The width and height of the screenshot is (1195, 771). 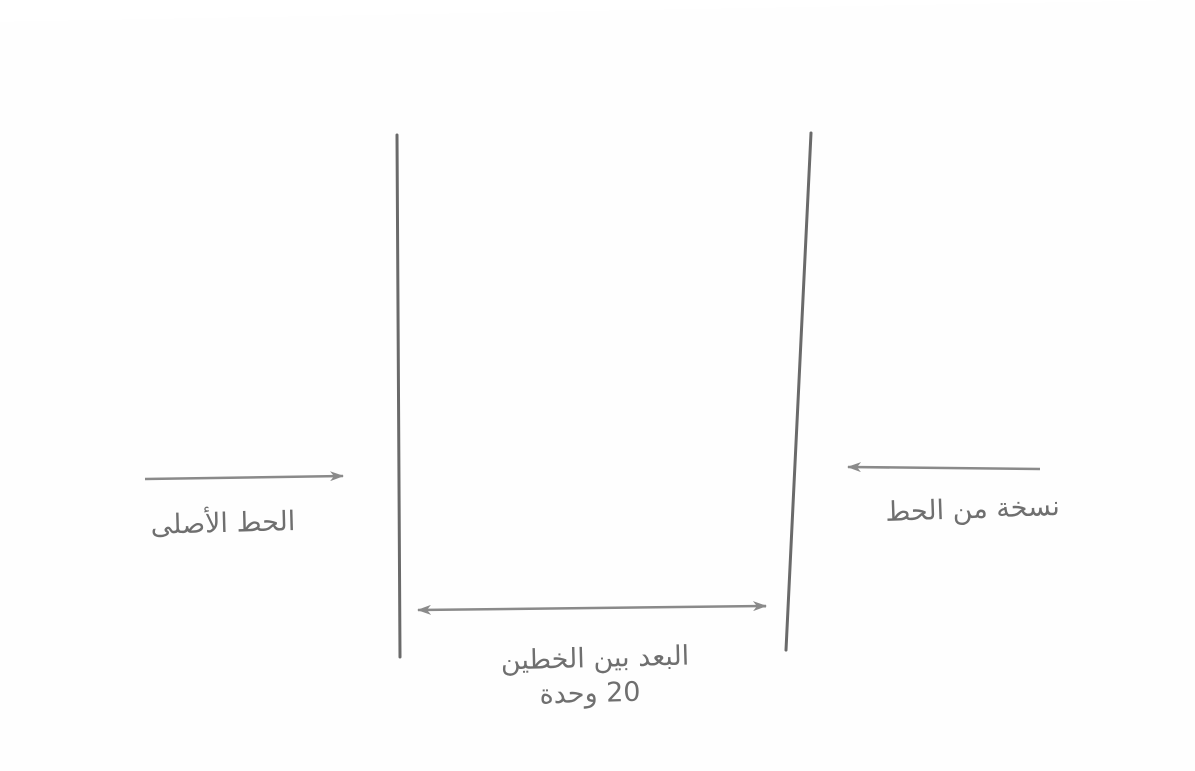 I want to click on distance-arrow, so click(x=592, y=608).